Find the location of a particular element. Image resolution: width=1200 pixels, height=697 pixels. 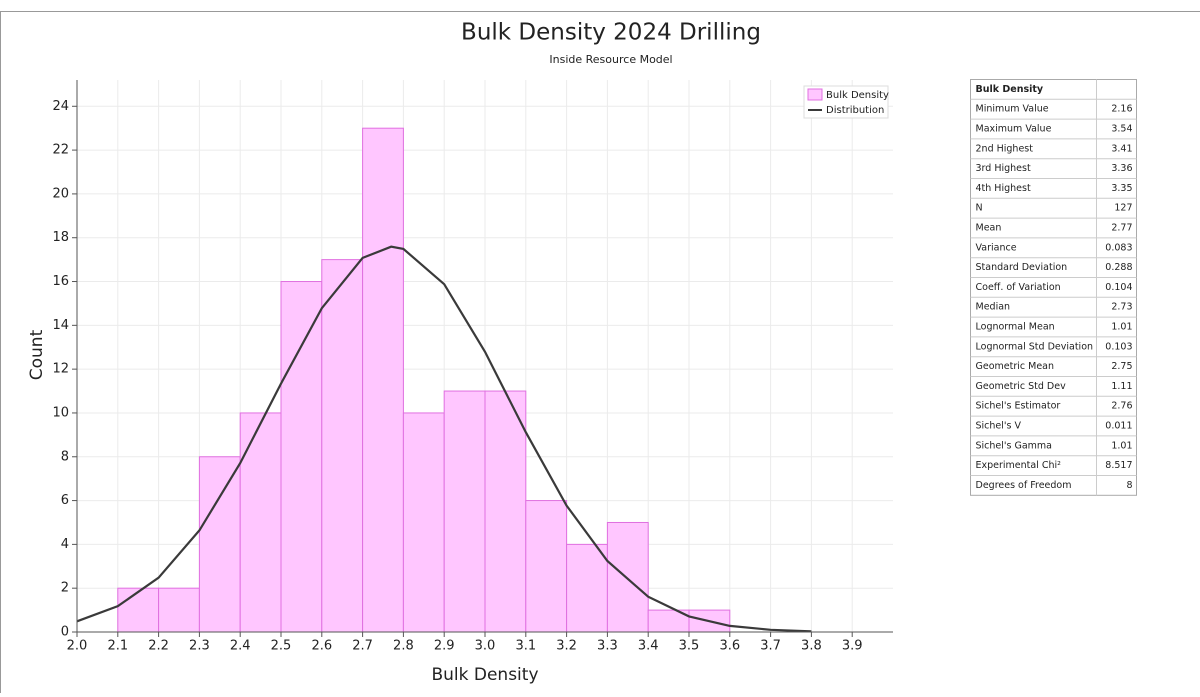

table-value: 3.35 is located at coordinates (1121, 188).